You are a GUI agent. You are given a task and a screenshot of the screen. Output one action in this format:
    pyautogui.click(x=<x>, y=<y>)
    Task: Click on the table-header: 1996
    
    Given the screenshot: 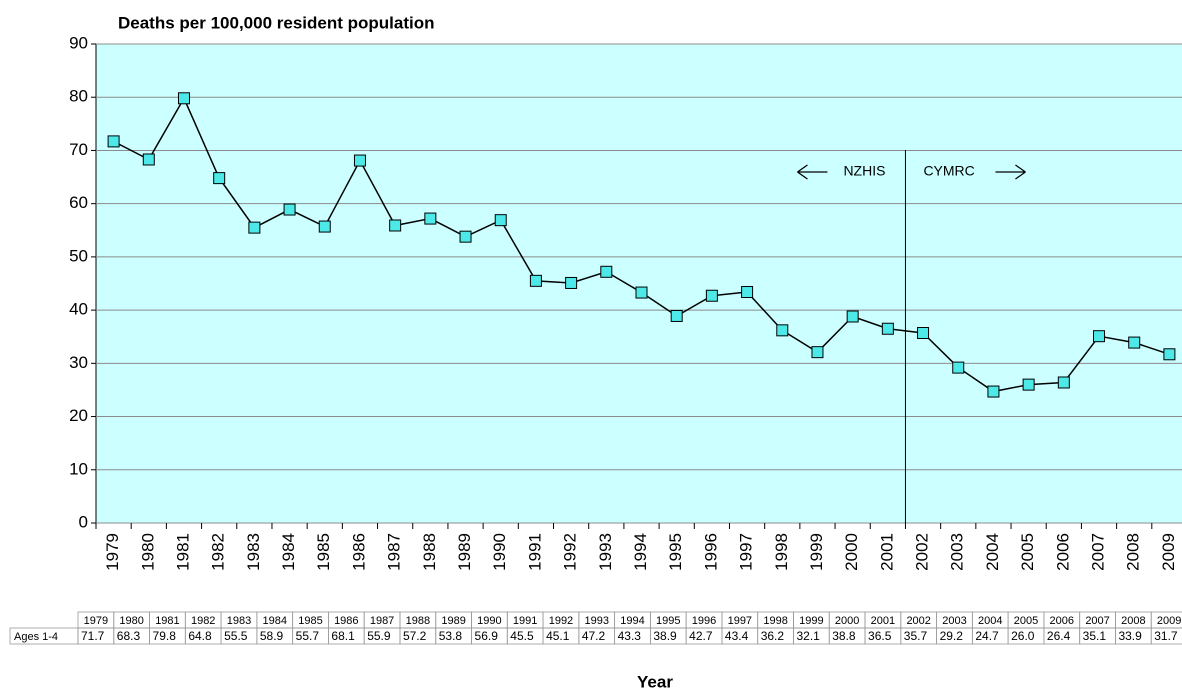 What is the action you would take?
    pyautogui.click(x=704, y=621)
    